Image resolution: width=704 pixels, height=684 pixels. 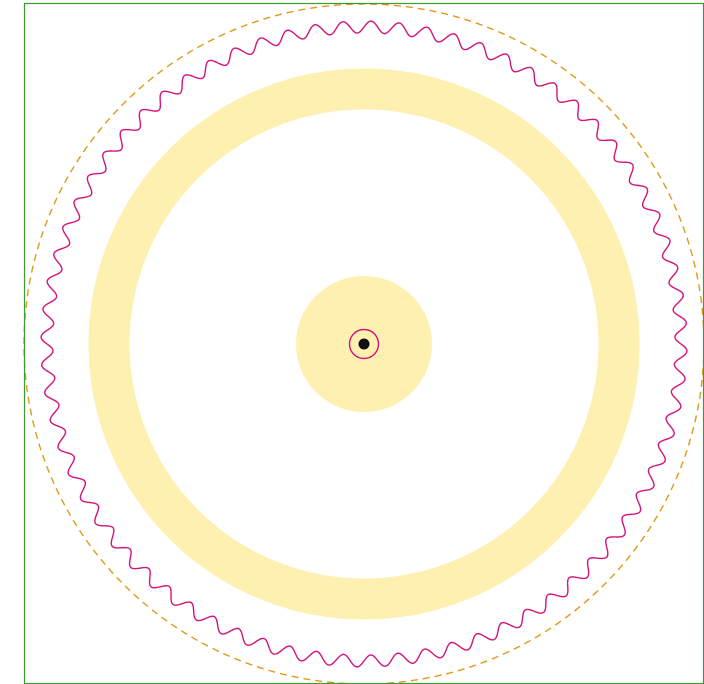 I want to click on center-dot, so click(x=364, y=344).